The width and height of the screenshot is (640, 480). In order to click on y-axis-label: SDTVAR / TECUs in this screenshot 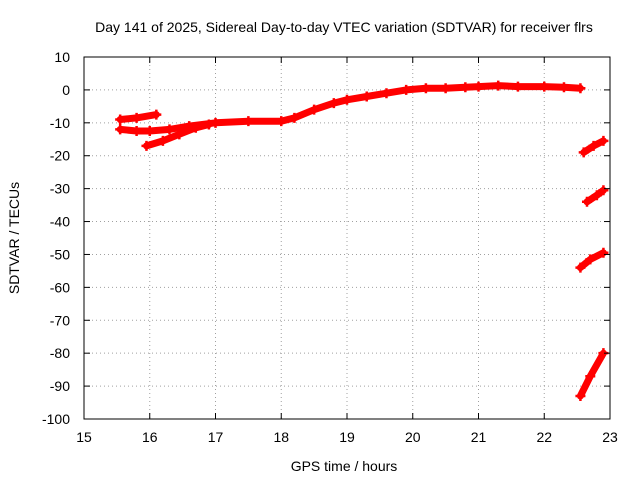, I will do `click(14, 238)`.